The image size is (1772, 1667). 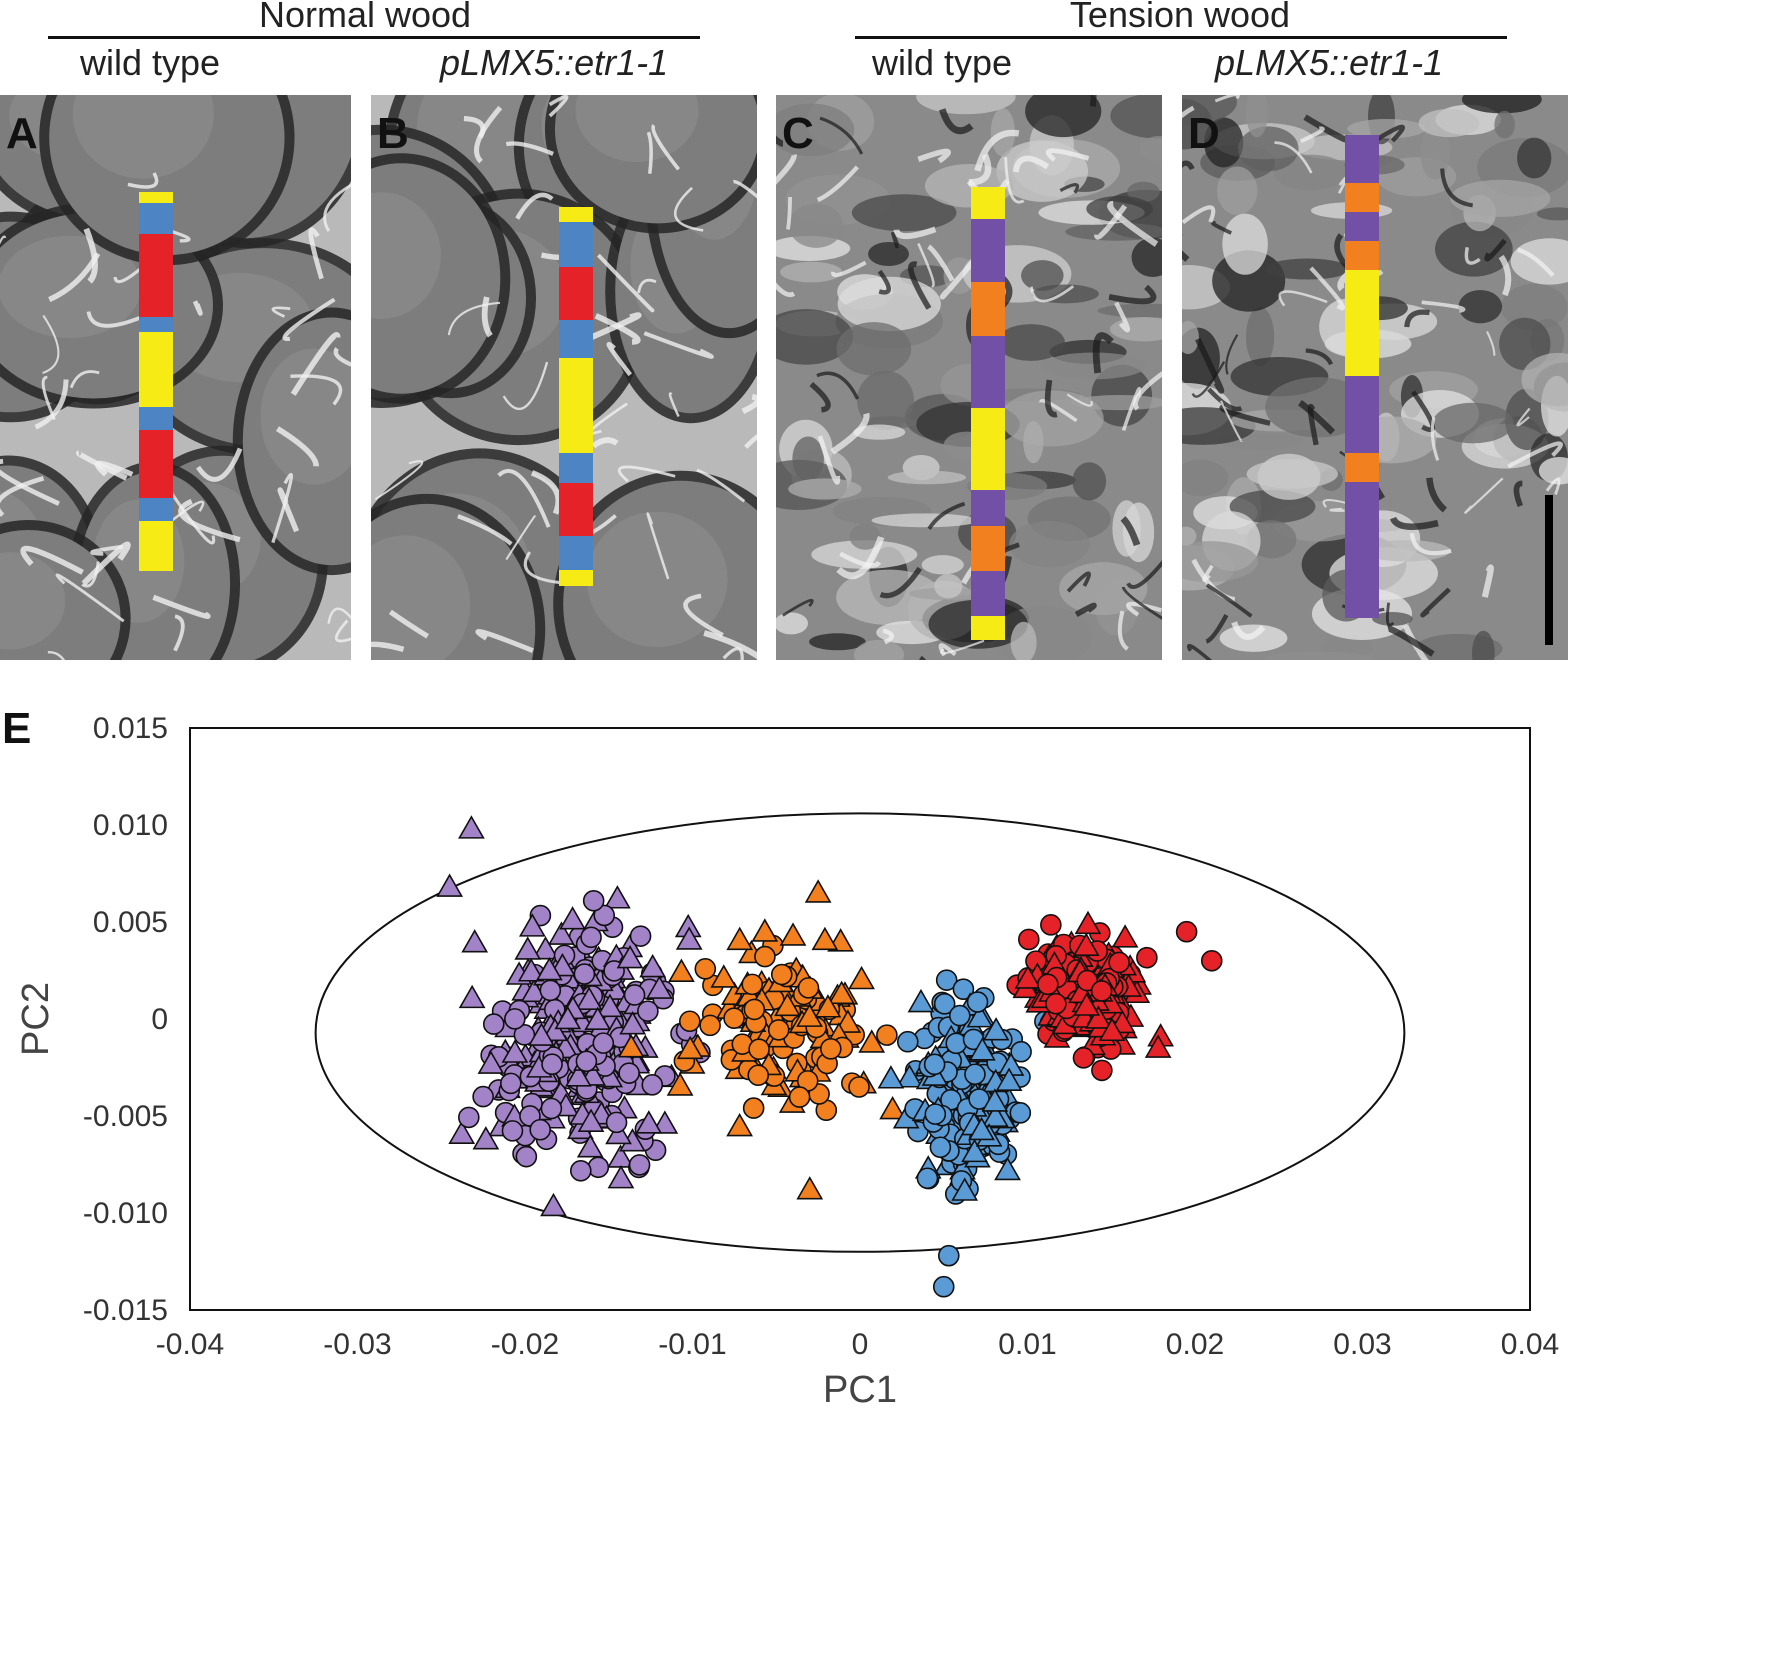 I want to click on micrograph-panel-c: C, so click(x=969, y=377).